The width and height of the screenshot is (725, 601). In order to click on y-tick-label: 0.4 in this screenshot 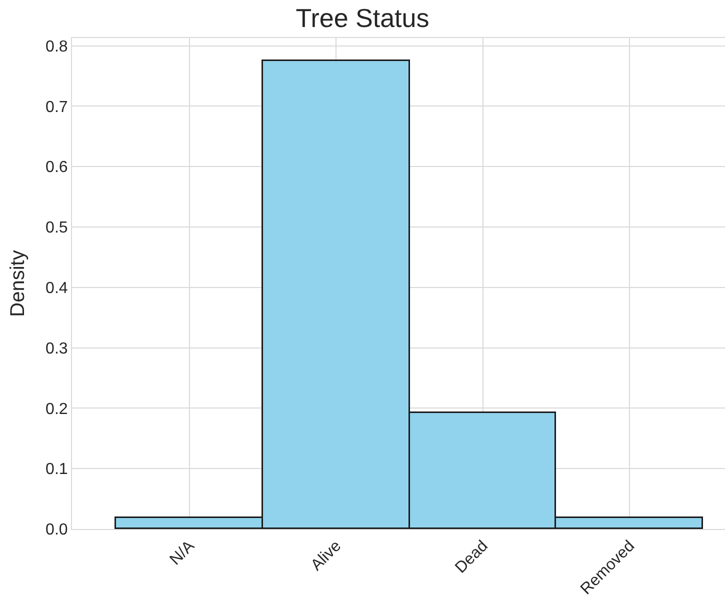, I will do `click(57, 289)`.